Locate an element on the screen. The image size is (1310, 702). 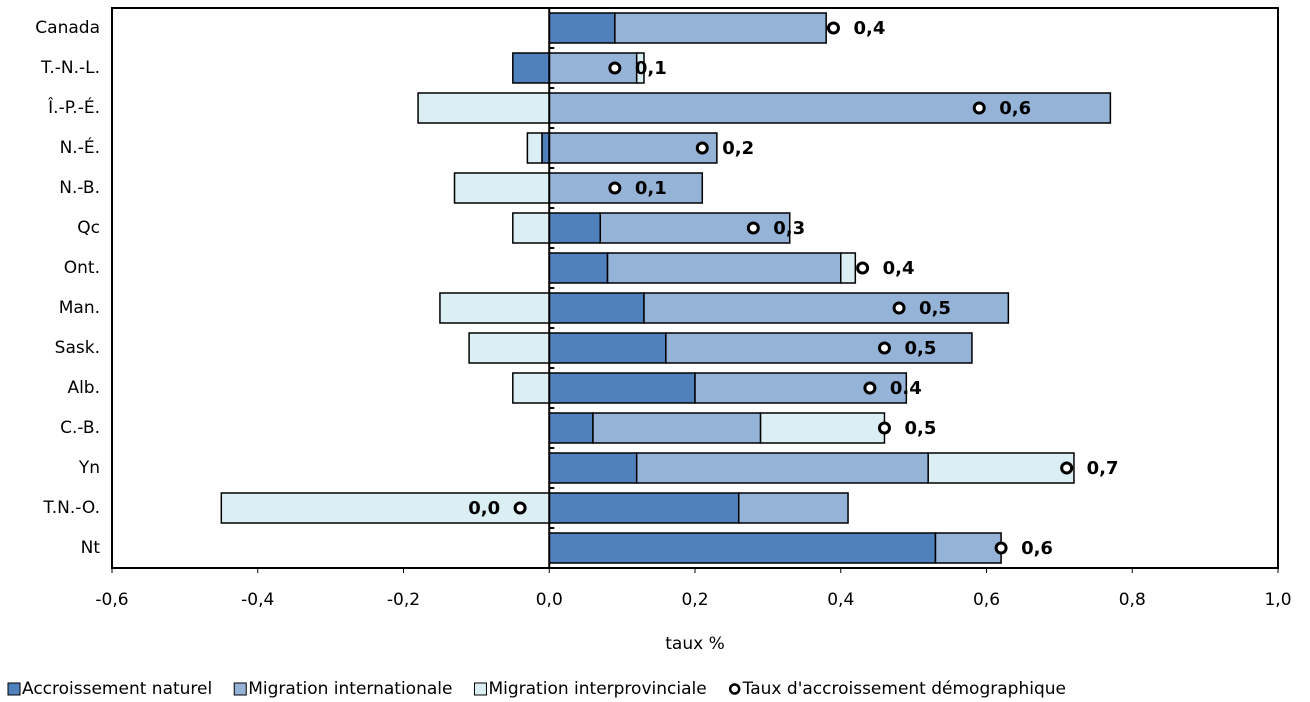
y-tick-label: Canada is located at coordinates (67, 28).